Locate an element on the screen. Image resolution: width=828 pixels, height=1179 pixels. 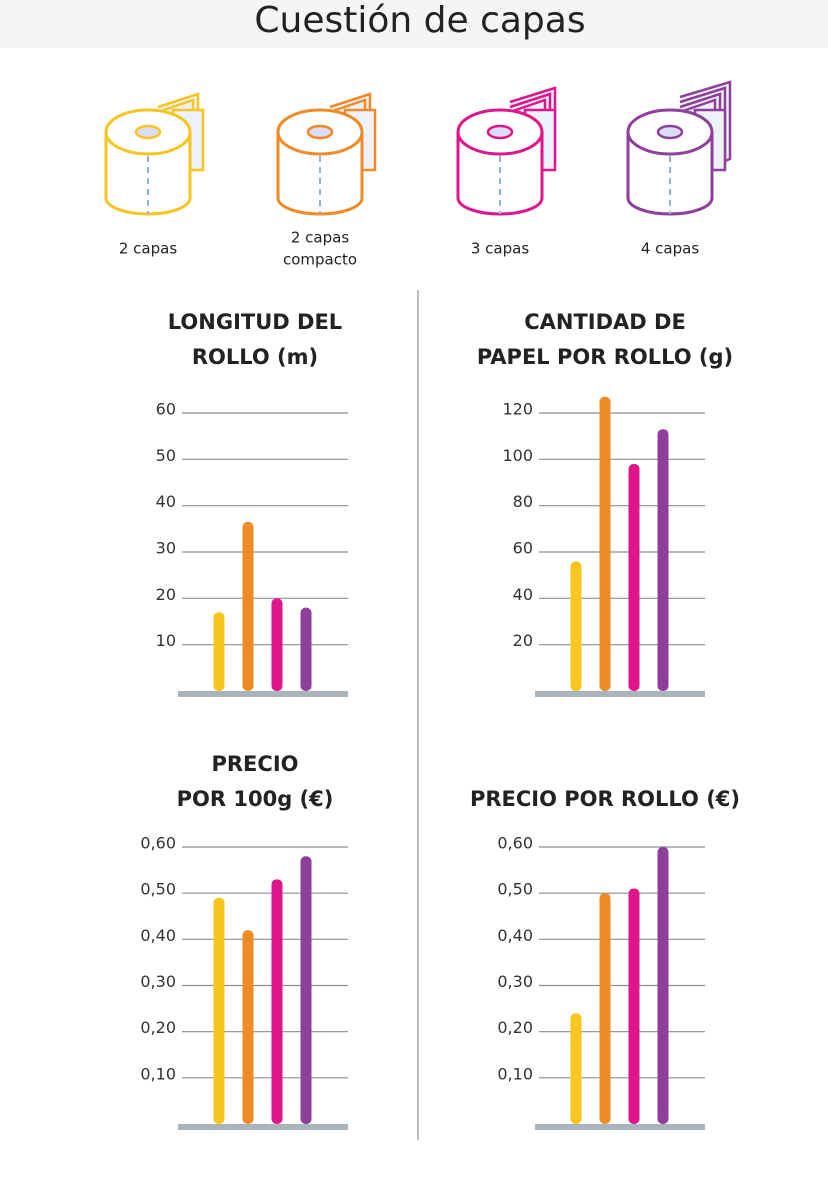
chart-title: ROLLO (m) is located at coordinates (255, 357).